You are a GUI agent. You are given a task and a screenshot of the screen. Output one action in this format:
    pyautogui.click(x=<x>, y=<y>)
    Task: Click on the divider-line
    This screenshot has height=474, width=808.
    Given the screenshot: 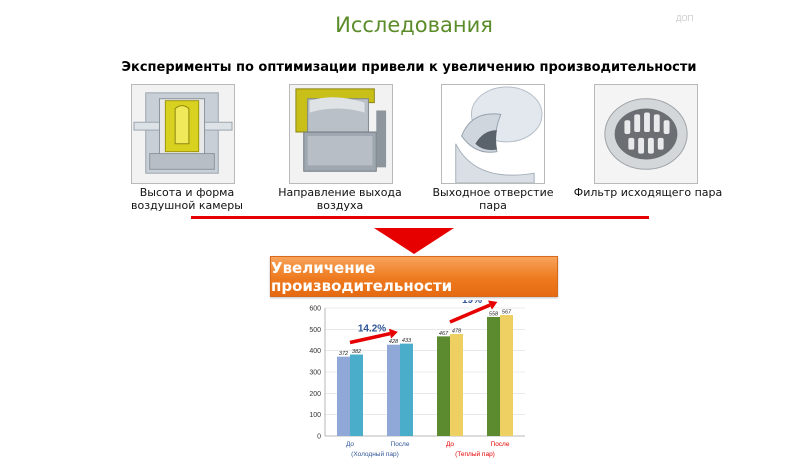 What is the action you would take?
    pyautogui.click(x=420, y=217)
    